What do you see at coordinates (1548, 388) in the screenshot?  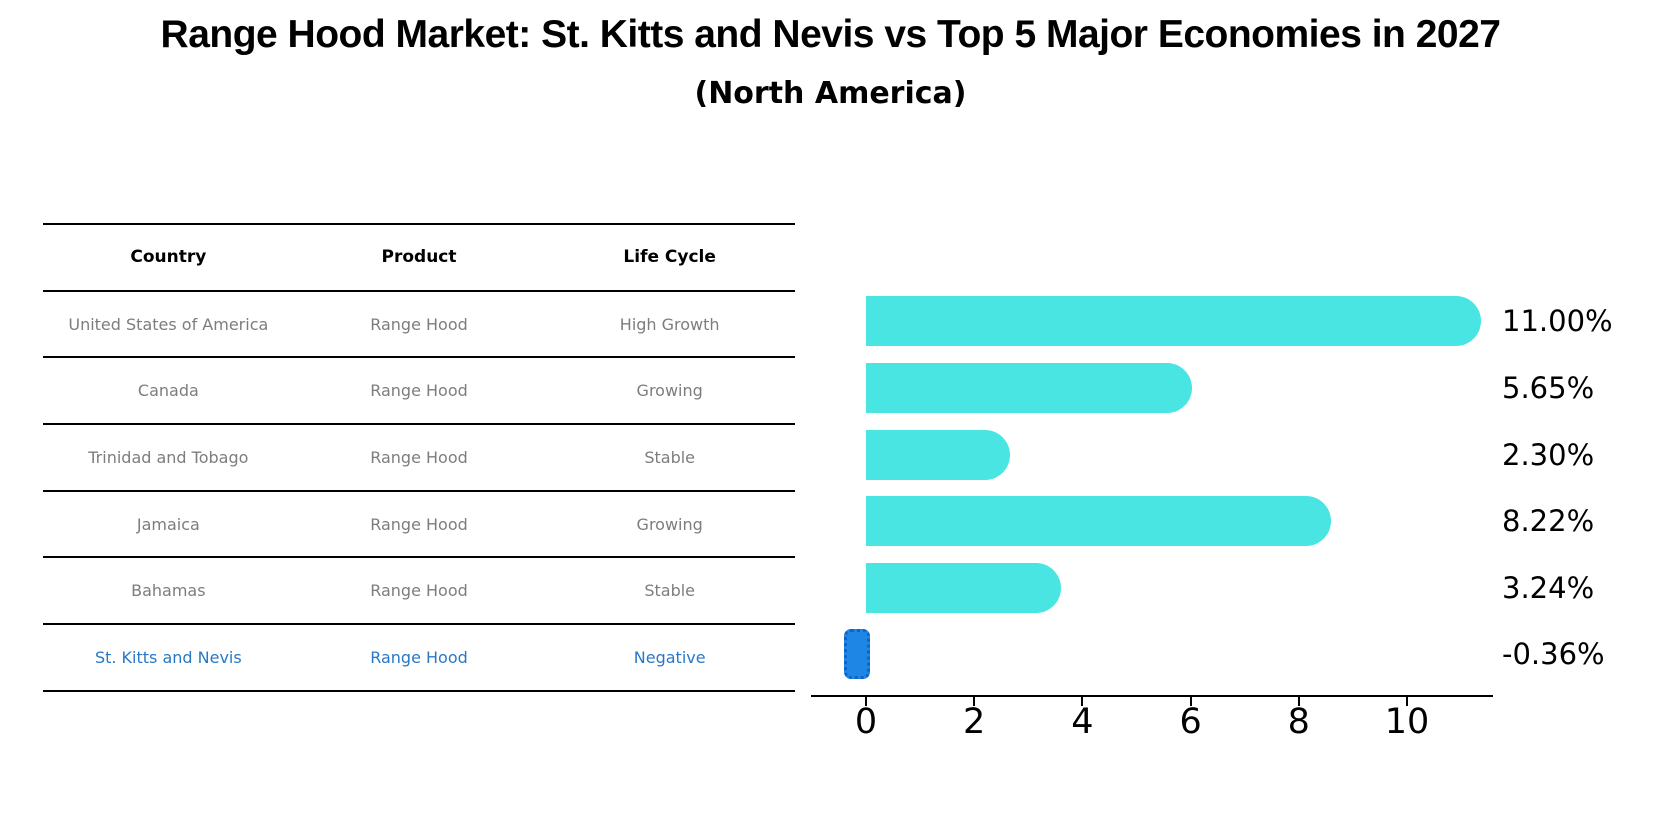 I see `bar-value-label: 5.65%` at bounding box center [1548, 388].